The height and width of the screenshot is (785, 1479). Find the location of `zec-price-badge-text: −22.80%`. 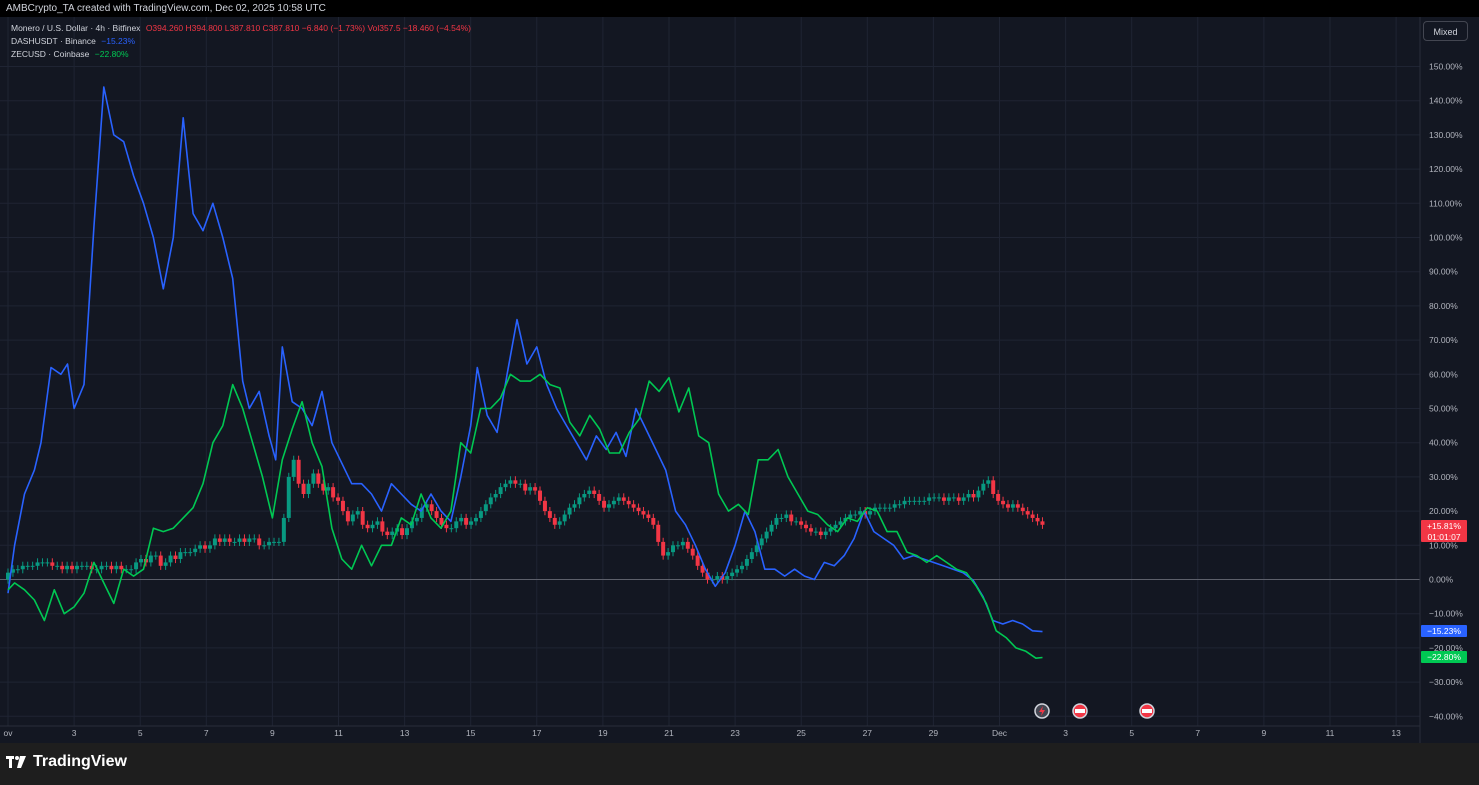

zec-price-badge-text: −22.80% is located at coordinates (1444, 657).